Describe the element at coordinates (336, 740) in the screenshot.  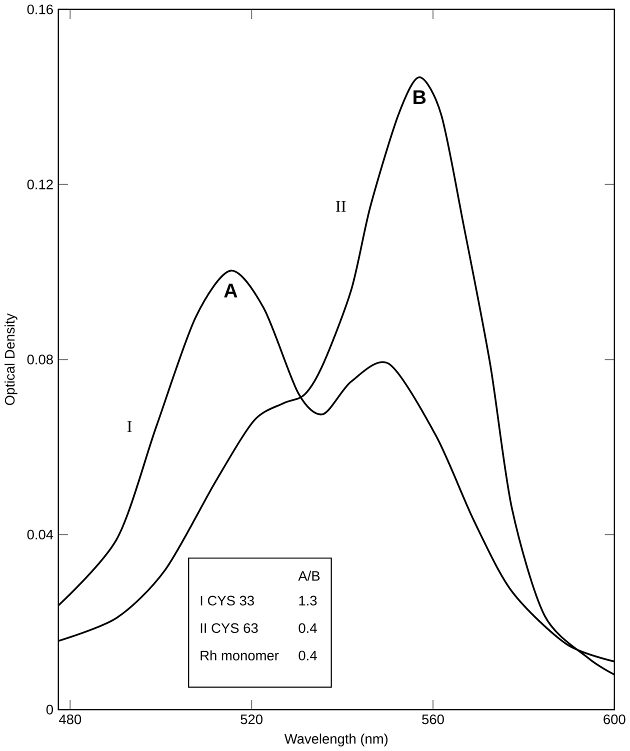
I see `x-axis-title: Wavelength (nm)` at that location.